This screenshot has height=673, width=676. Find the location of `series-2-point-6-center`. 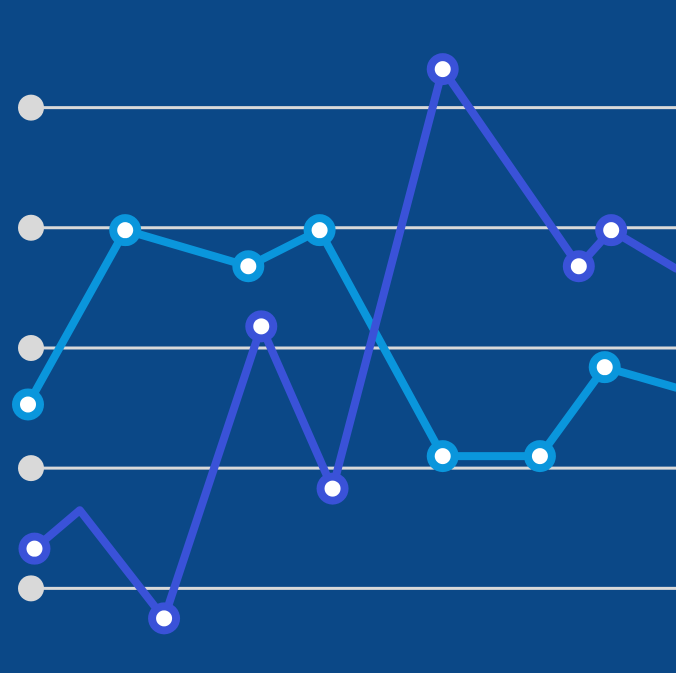

series-2-point-6-center is located at coordinates (442, 69).